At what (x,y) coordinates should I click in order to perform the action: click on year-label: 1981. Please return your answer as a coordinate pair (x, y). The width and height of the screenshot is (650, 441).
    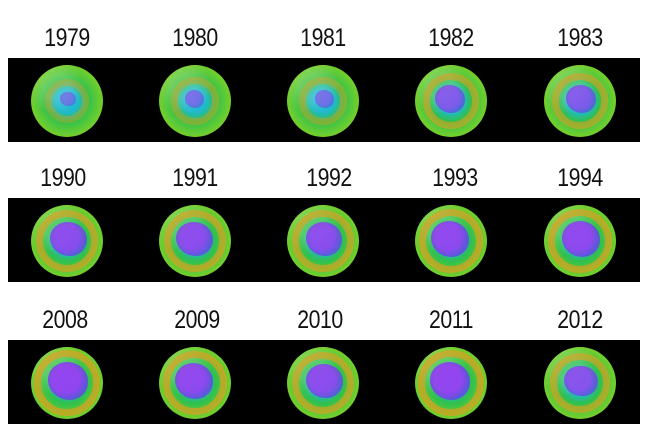
    Looking at the image, I should click on (323, 38).